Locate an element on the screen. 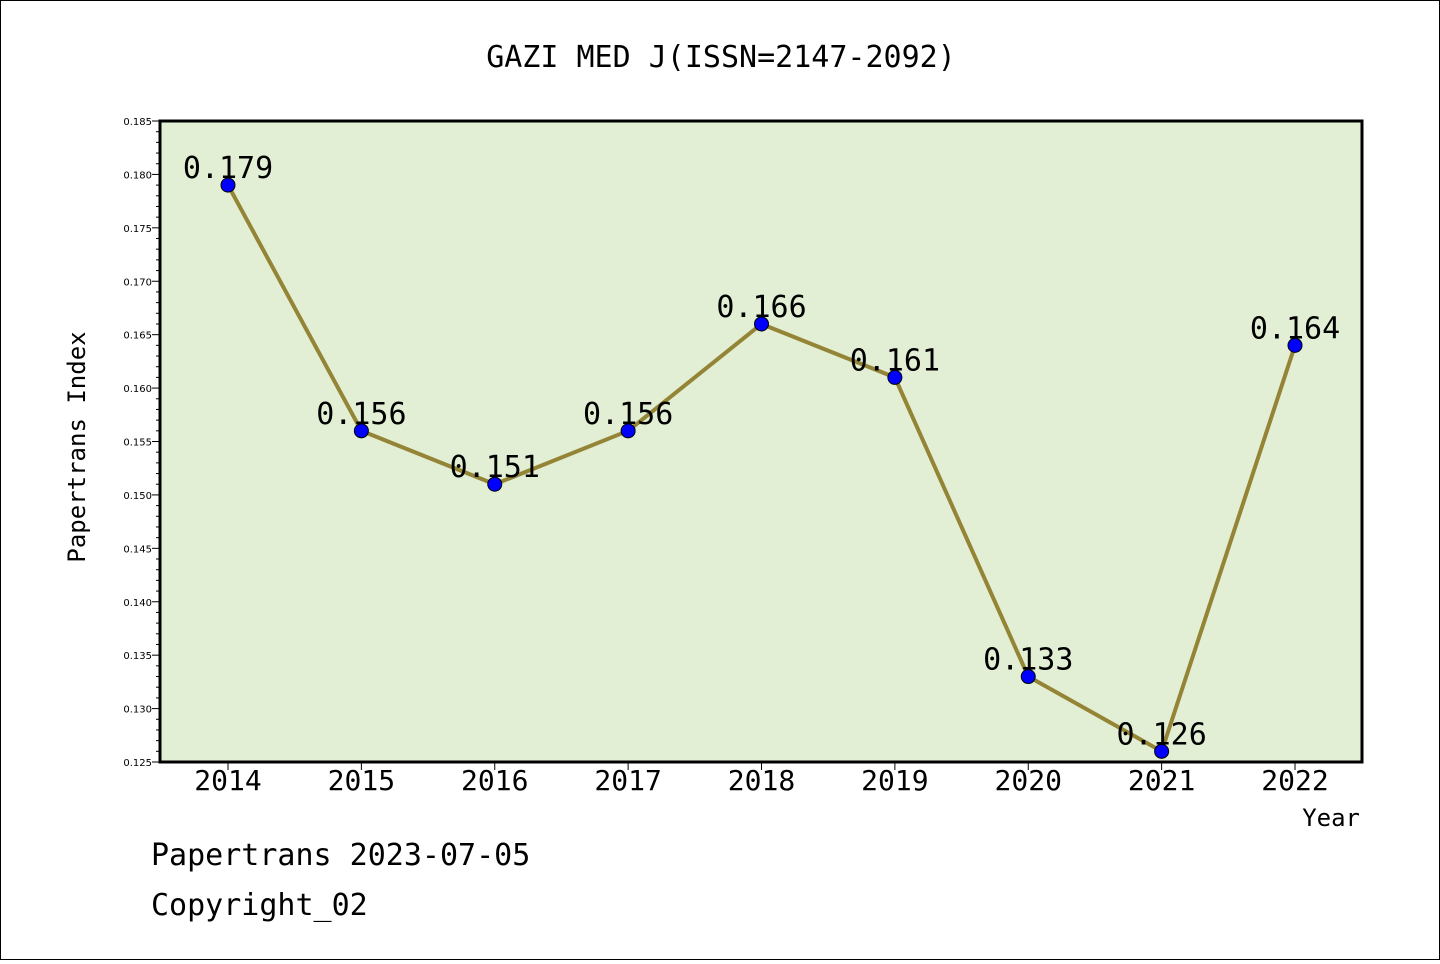 The image size is (1440, 964). x-tick-label: 2015 is located at coordinates (361, 780).